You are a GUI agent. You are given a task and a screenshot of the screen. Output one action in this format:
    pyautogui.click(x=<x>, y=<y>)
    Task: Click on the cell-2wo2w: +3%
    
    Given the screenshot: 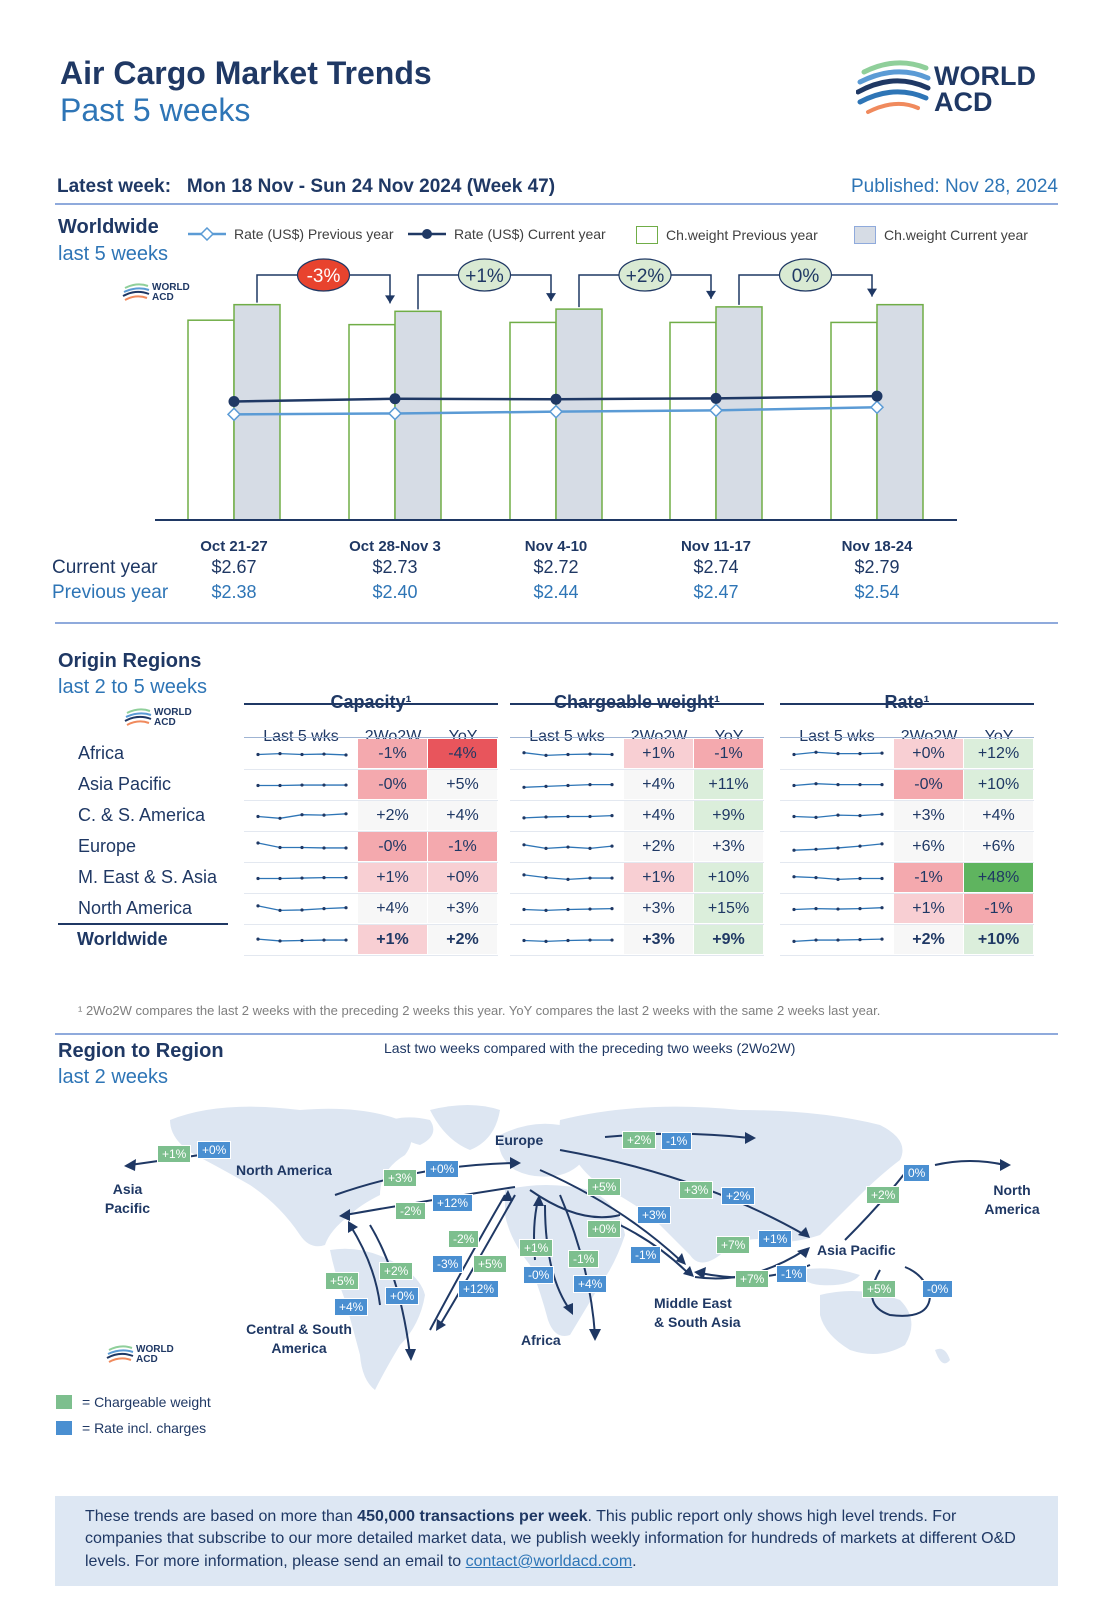 What is the action you would take?
    pyautogui.click(x=658, y=939)
    